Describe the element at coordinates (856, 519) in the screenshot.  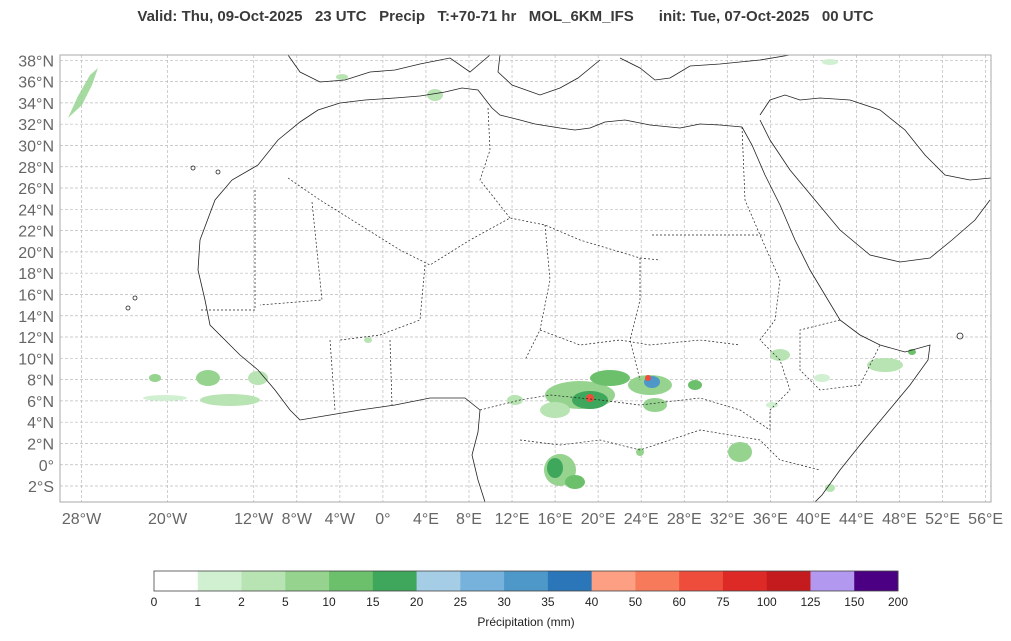
I see `lon-tick-label: 44°E` at that location.